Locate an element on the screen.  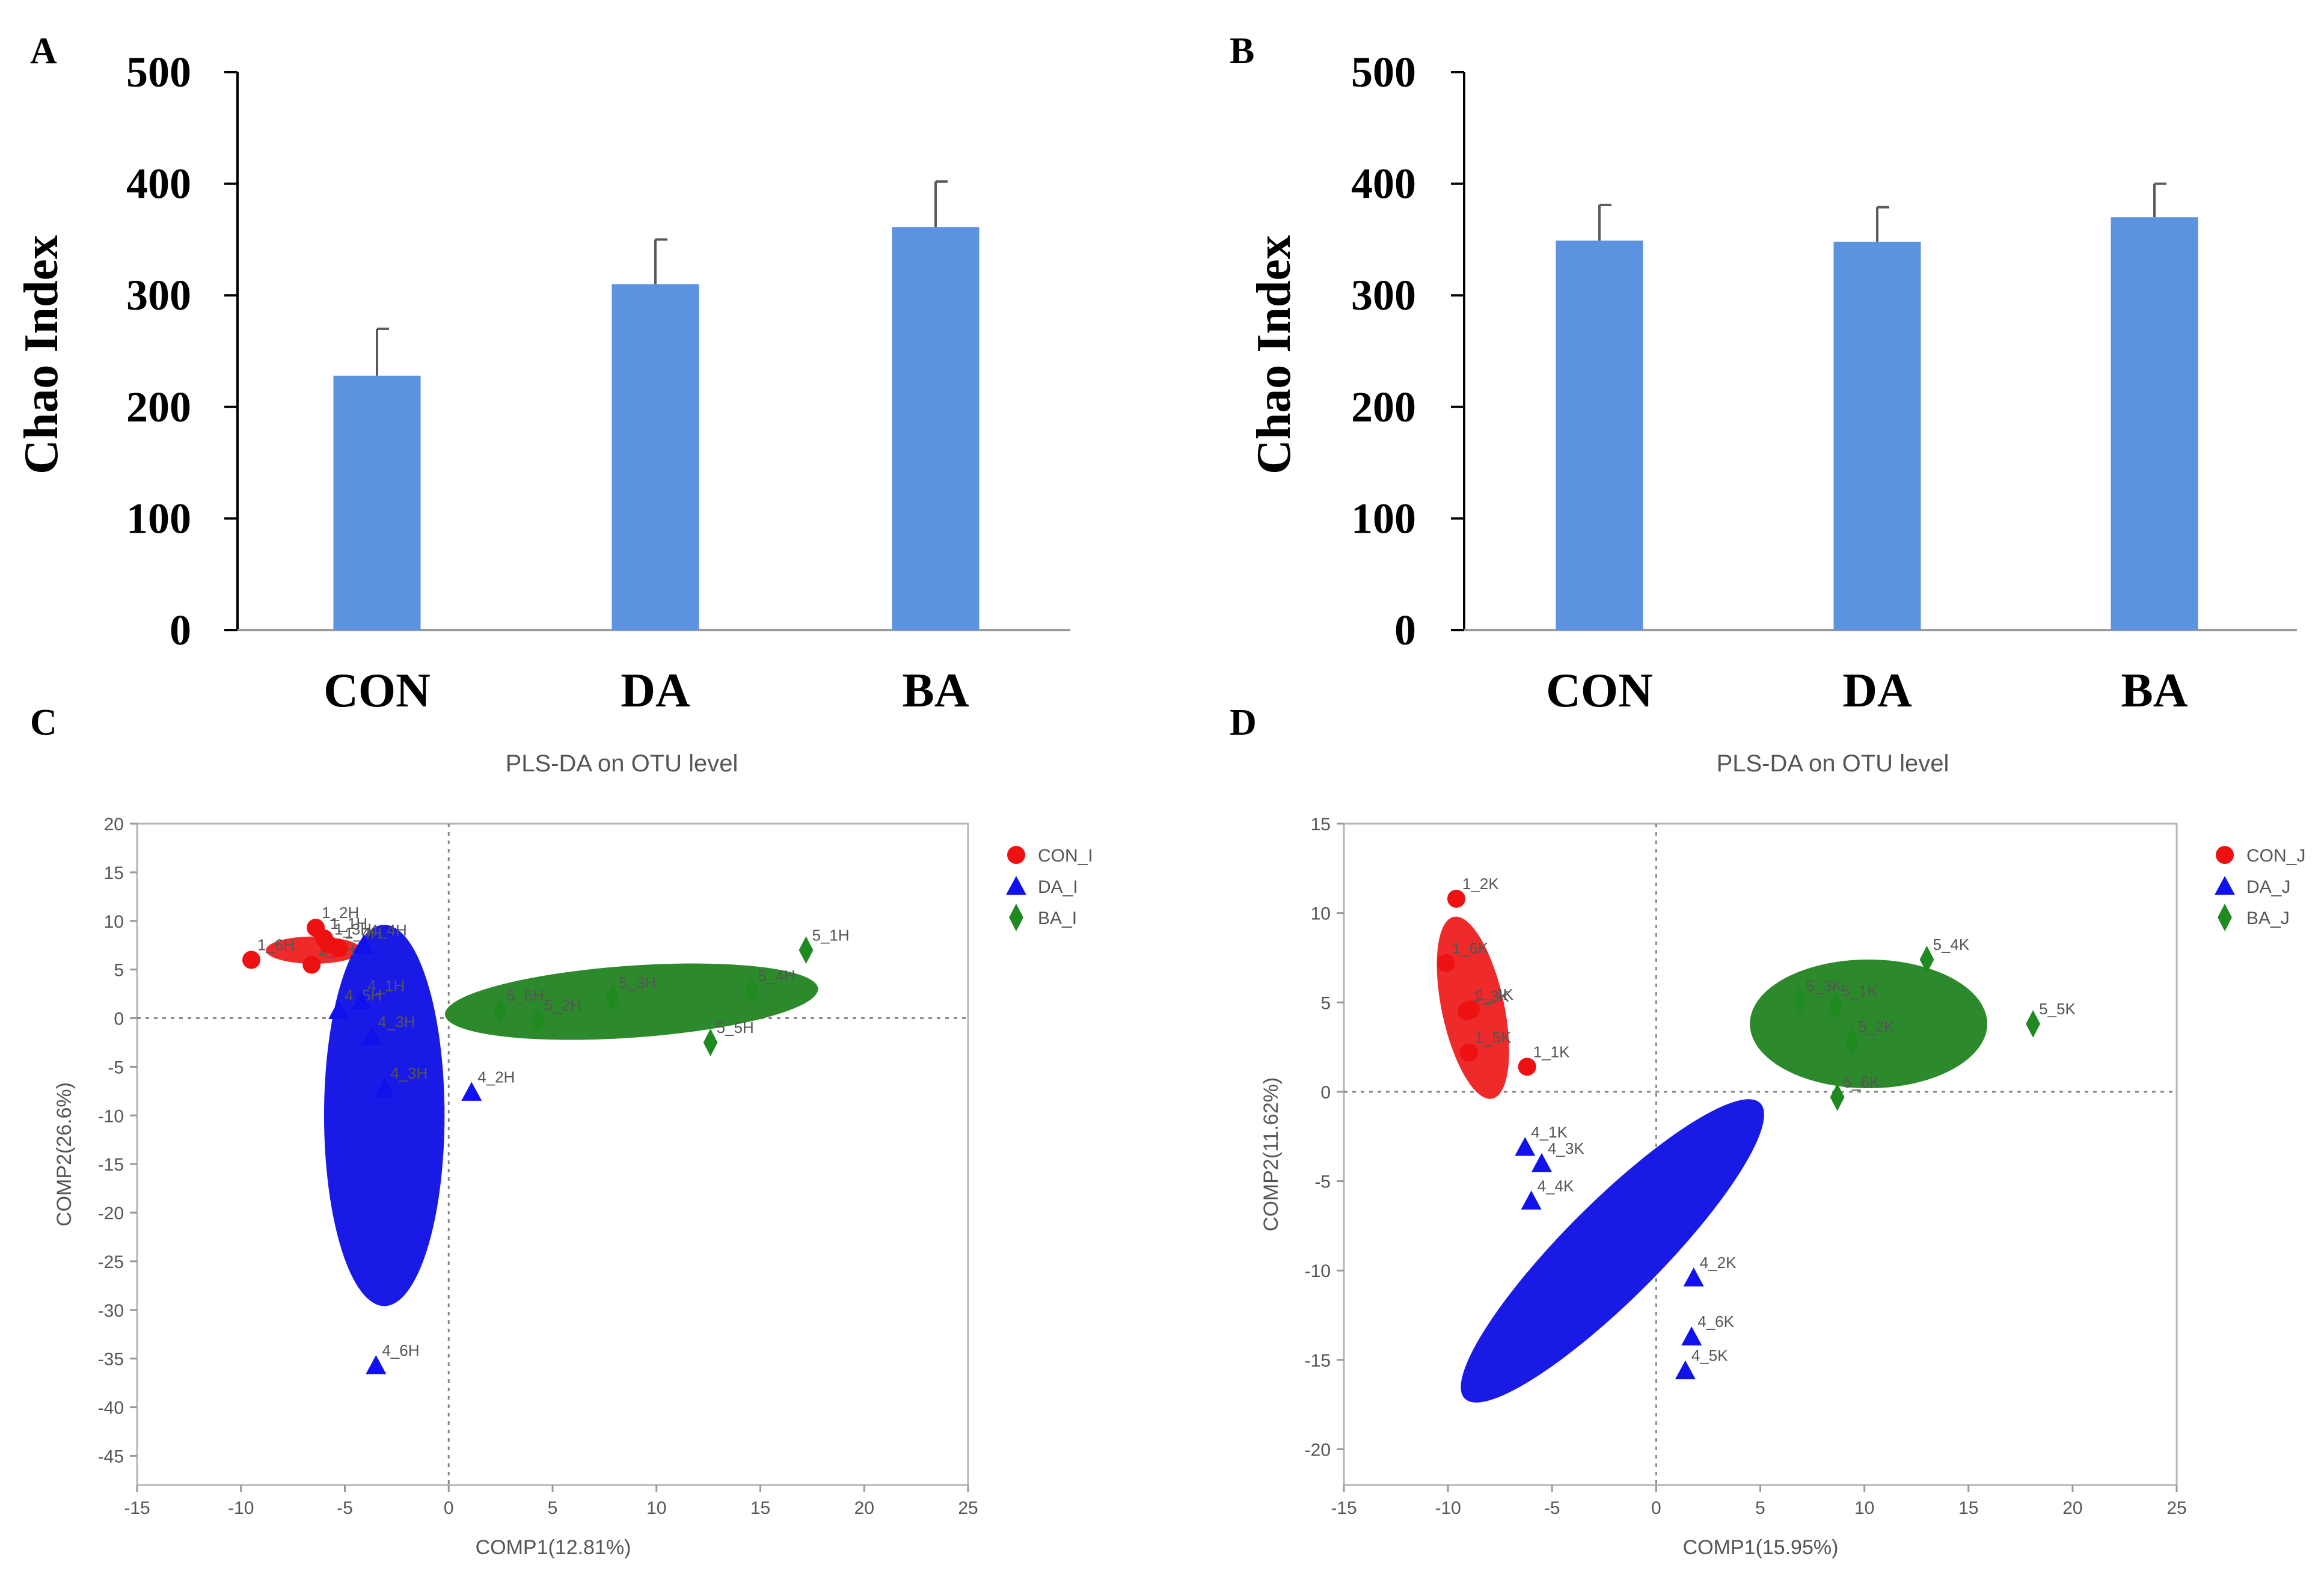
y-axis-label: COMP2(11.62%) is located at coordinates (1271, 1154).